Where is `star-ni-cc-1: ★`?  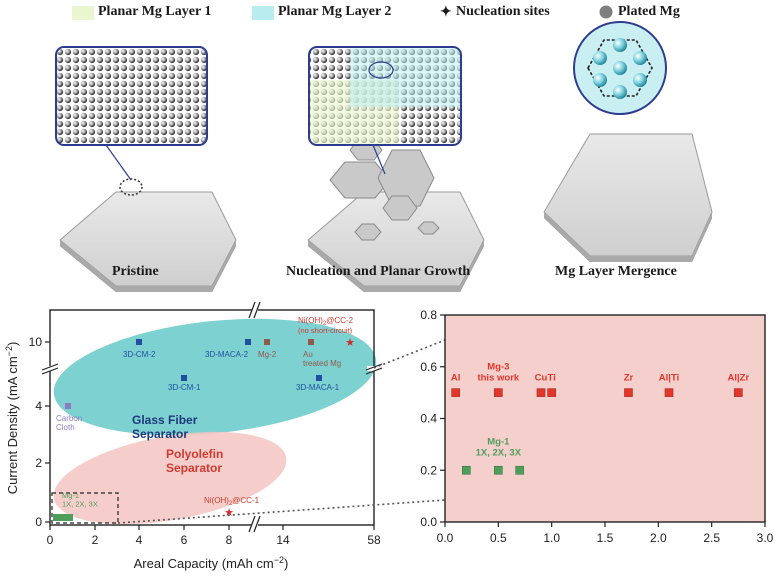 star-ni-cc-1: ★ is located at coordinates (229, 513).